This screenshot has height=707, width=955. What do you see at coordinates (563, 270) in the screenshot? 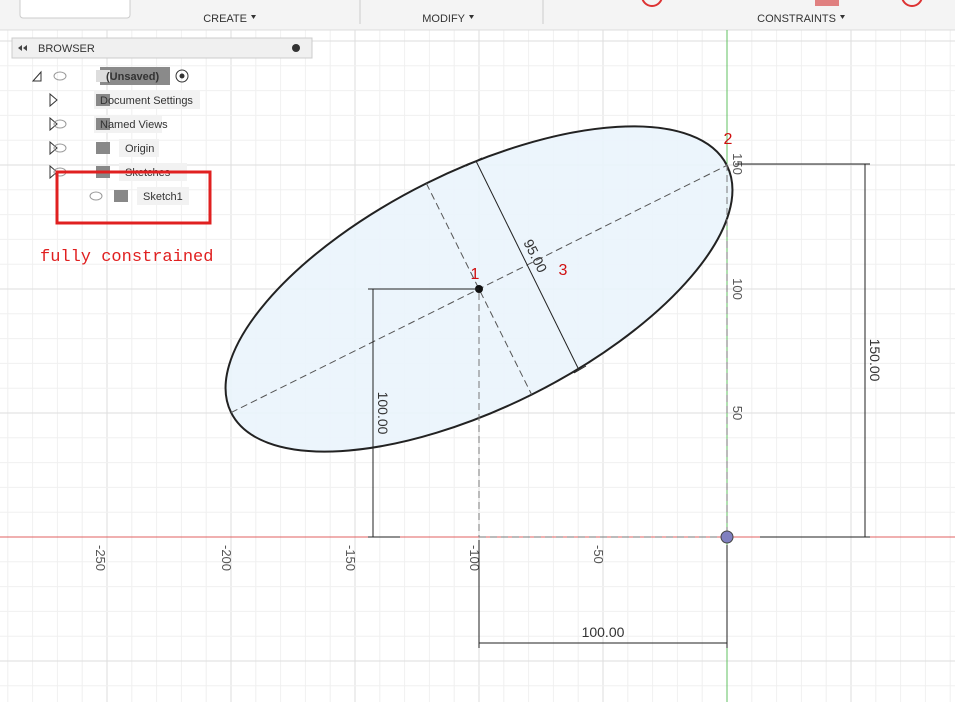
I see `marker: 3` at bounding box center [563, 270].